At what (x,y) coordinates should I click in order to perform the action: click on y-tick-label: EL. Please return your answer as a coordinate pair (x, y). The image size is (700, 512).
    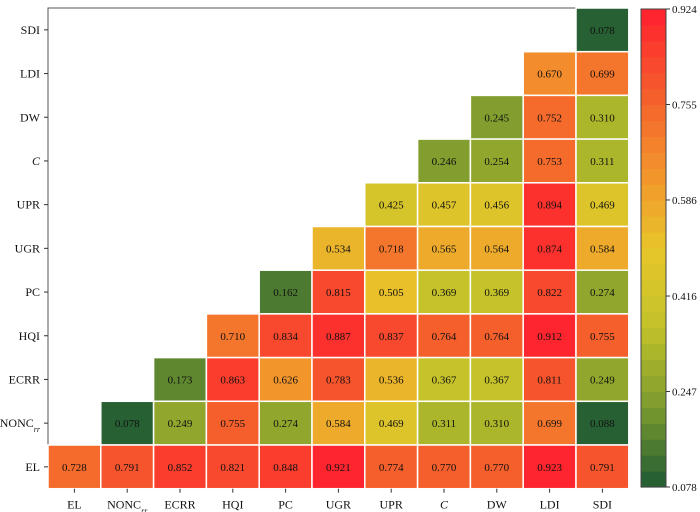
    Looking at the image, I should click on (32, 467).